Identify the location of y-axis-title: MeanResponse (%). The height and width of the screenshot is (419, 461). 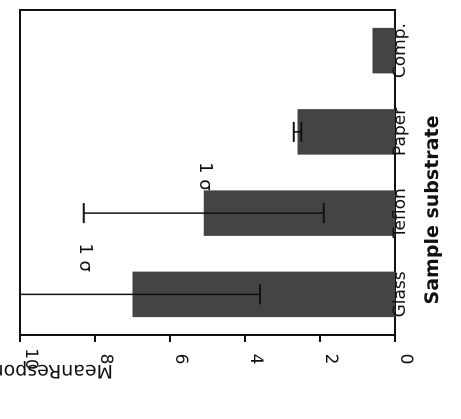
(56, 371).